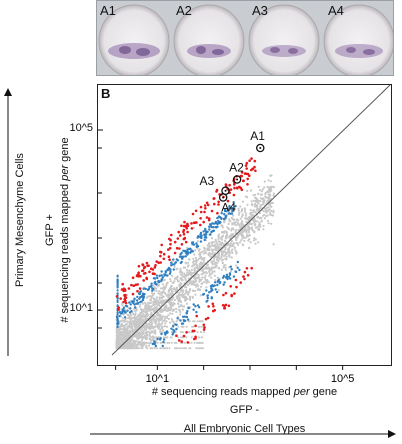 This screenshot has width=402, height=444. What do you see at coordinates (234, 375) in the screenshot?
I see `x-axis-ticks: 10^1 10^5` at bounding box center [234, 375].